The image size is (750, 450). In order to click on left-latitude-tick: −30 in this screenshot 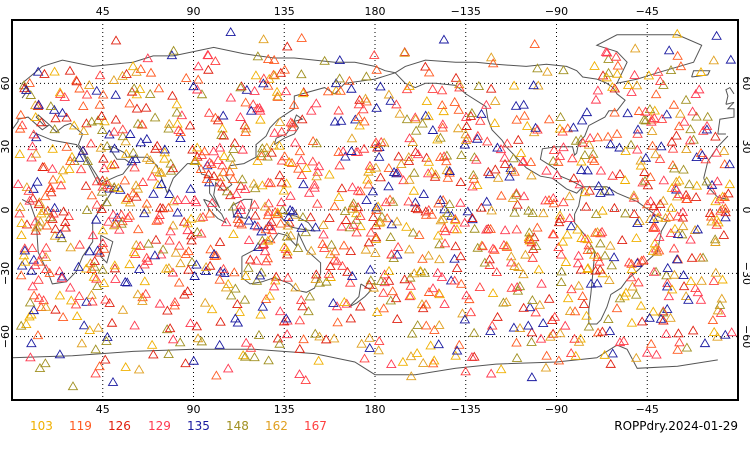, I will do `click(6, 273)`.